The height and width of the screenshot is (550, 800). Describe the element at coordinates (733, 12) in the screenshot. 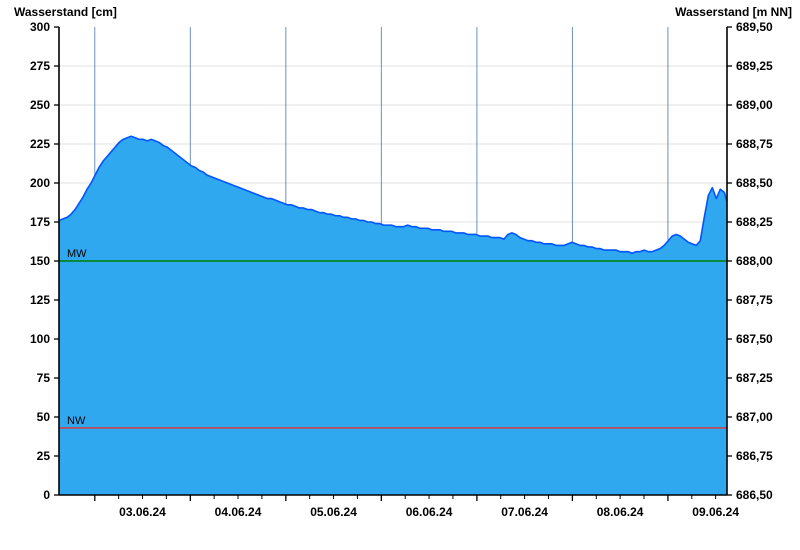

I see `right-axis-title: Wasserstand [m NN]` at that location.